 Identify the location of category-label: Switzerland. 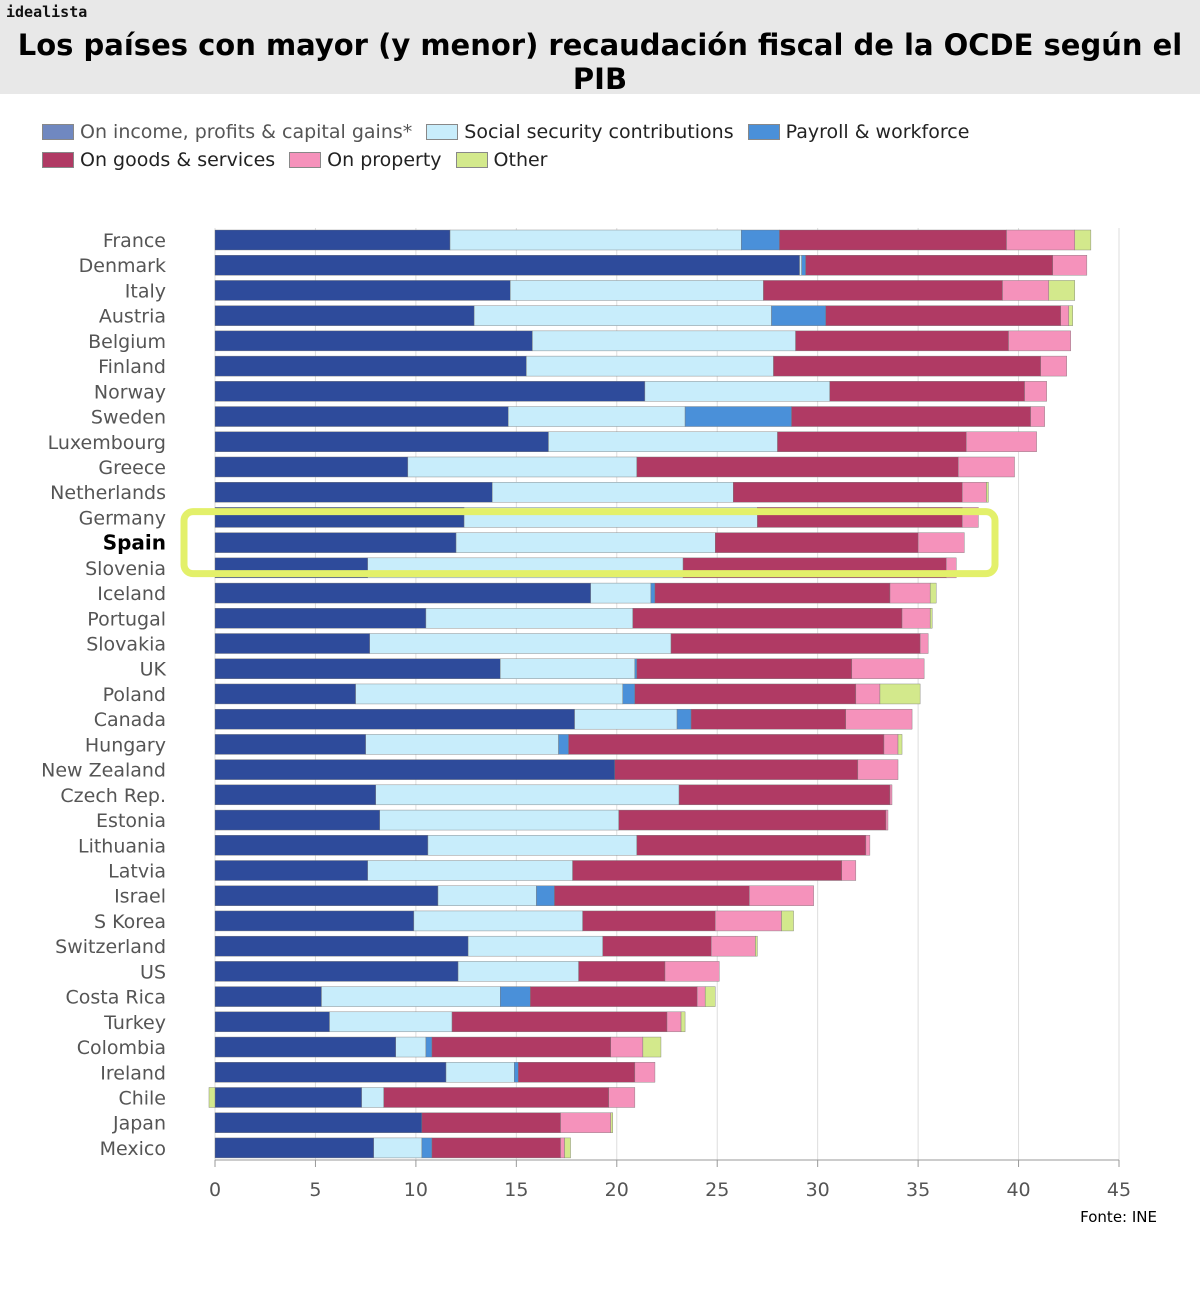
(110, 947).